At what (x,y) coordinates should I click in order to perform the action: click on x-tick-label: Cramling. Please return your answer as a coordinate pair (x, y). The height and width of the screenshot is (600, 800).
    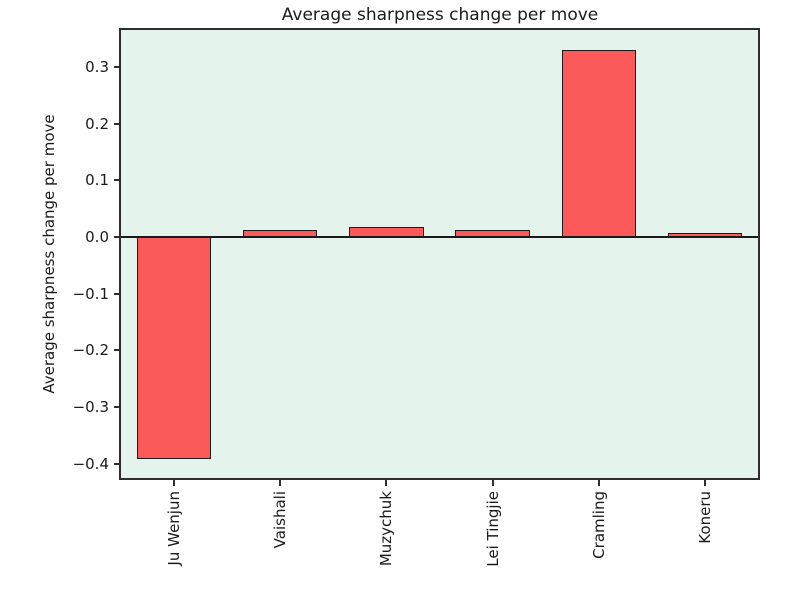
    Looking at the image, I should click on (598, 525).